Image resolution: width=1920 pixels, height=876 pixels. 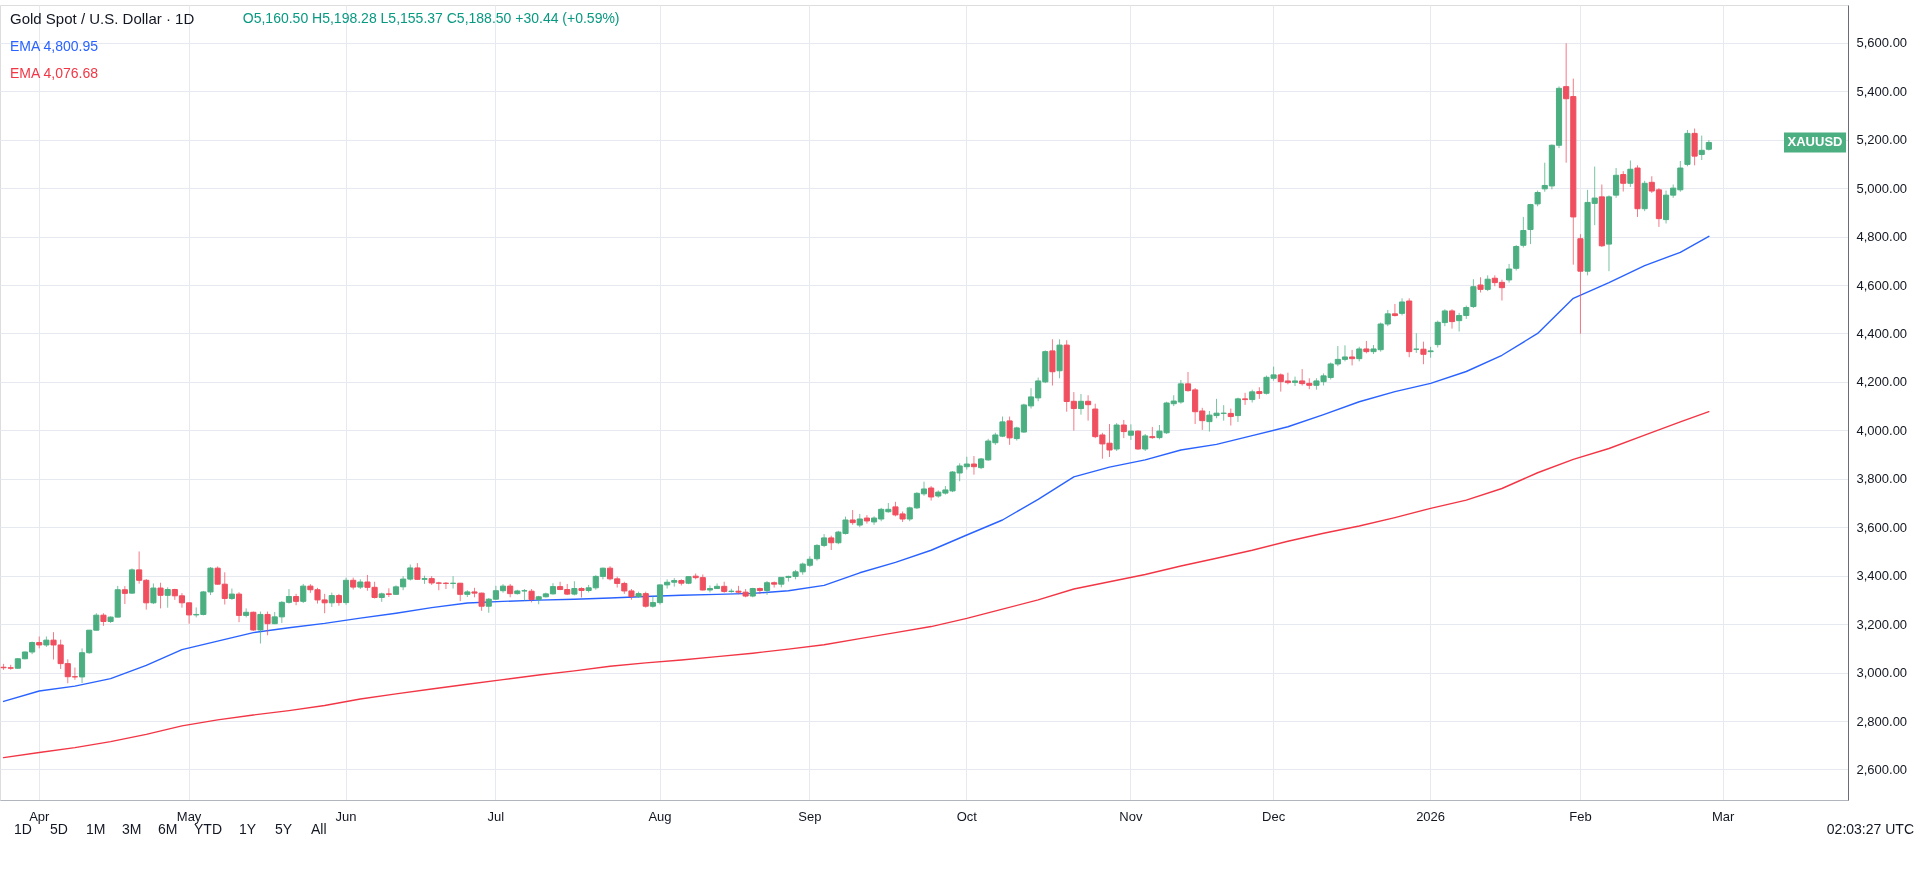 I want to click on x-tick-label: Feb, so click(x=1580, y=816).